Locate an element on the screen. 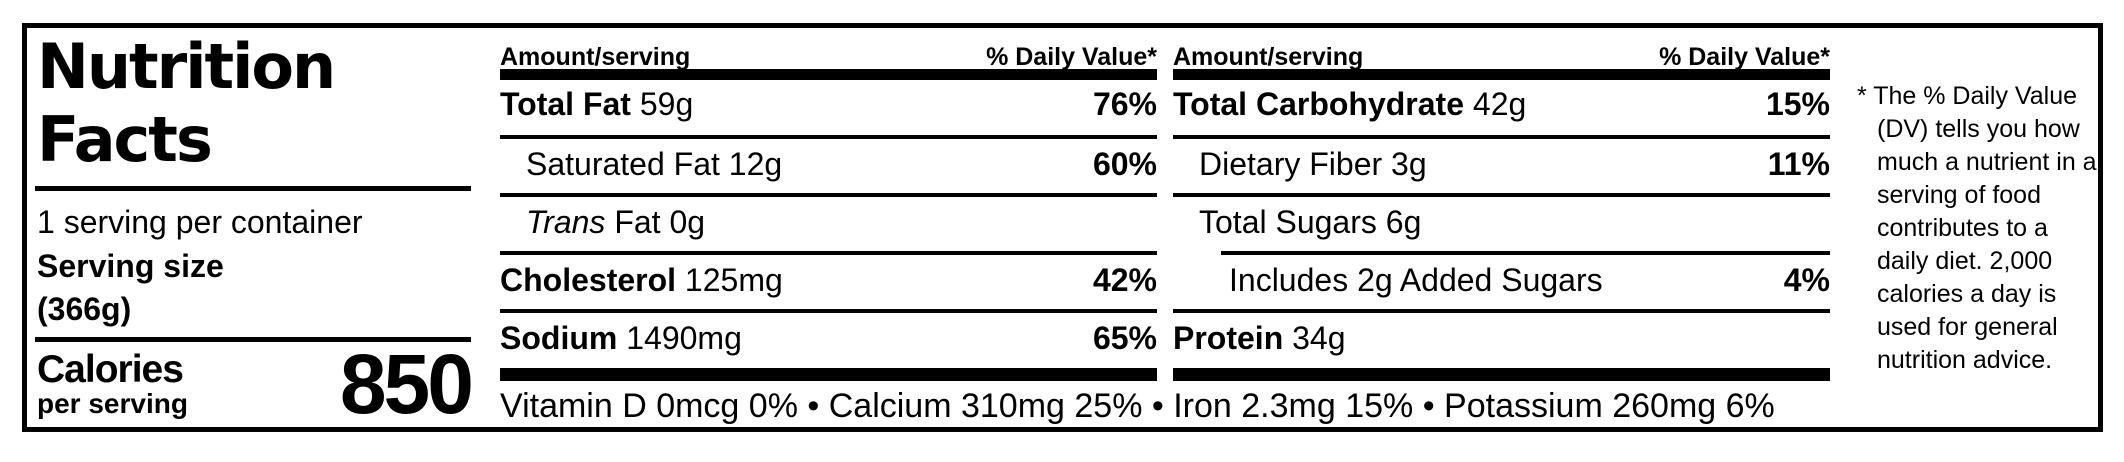 Image resolution: width=2124 pixels, height=462 pixels. row-total-fat: Total Fat 59g 76% is located at coordinates (828, 104).